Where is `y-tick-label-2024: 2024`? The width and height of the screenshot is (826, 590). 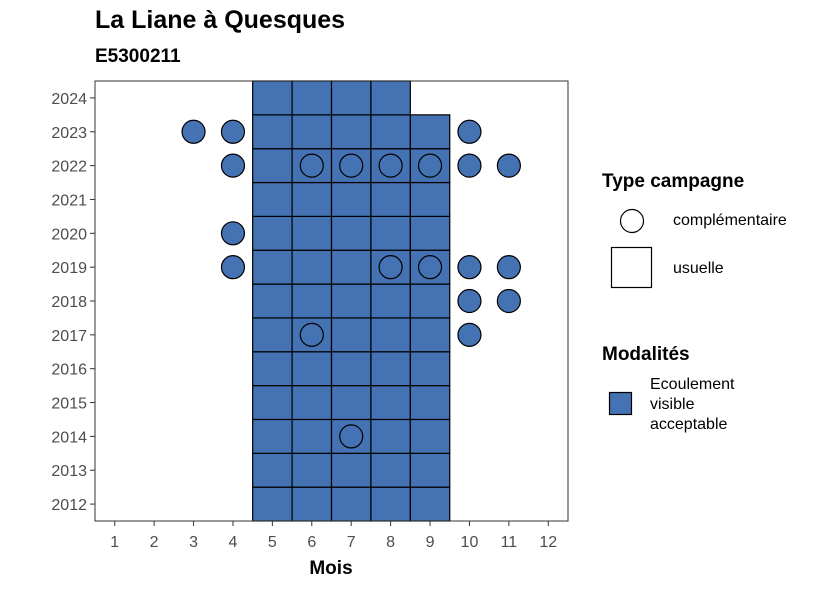 y-tick-label-2024: 2024 is located at coordinates (69, 99).